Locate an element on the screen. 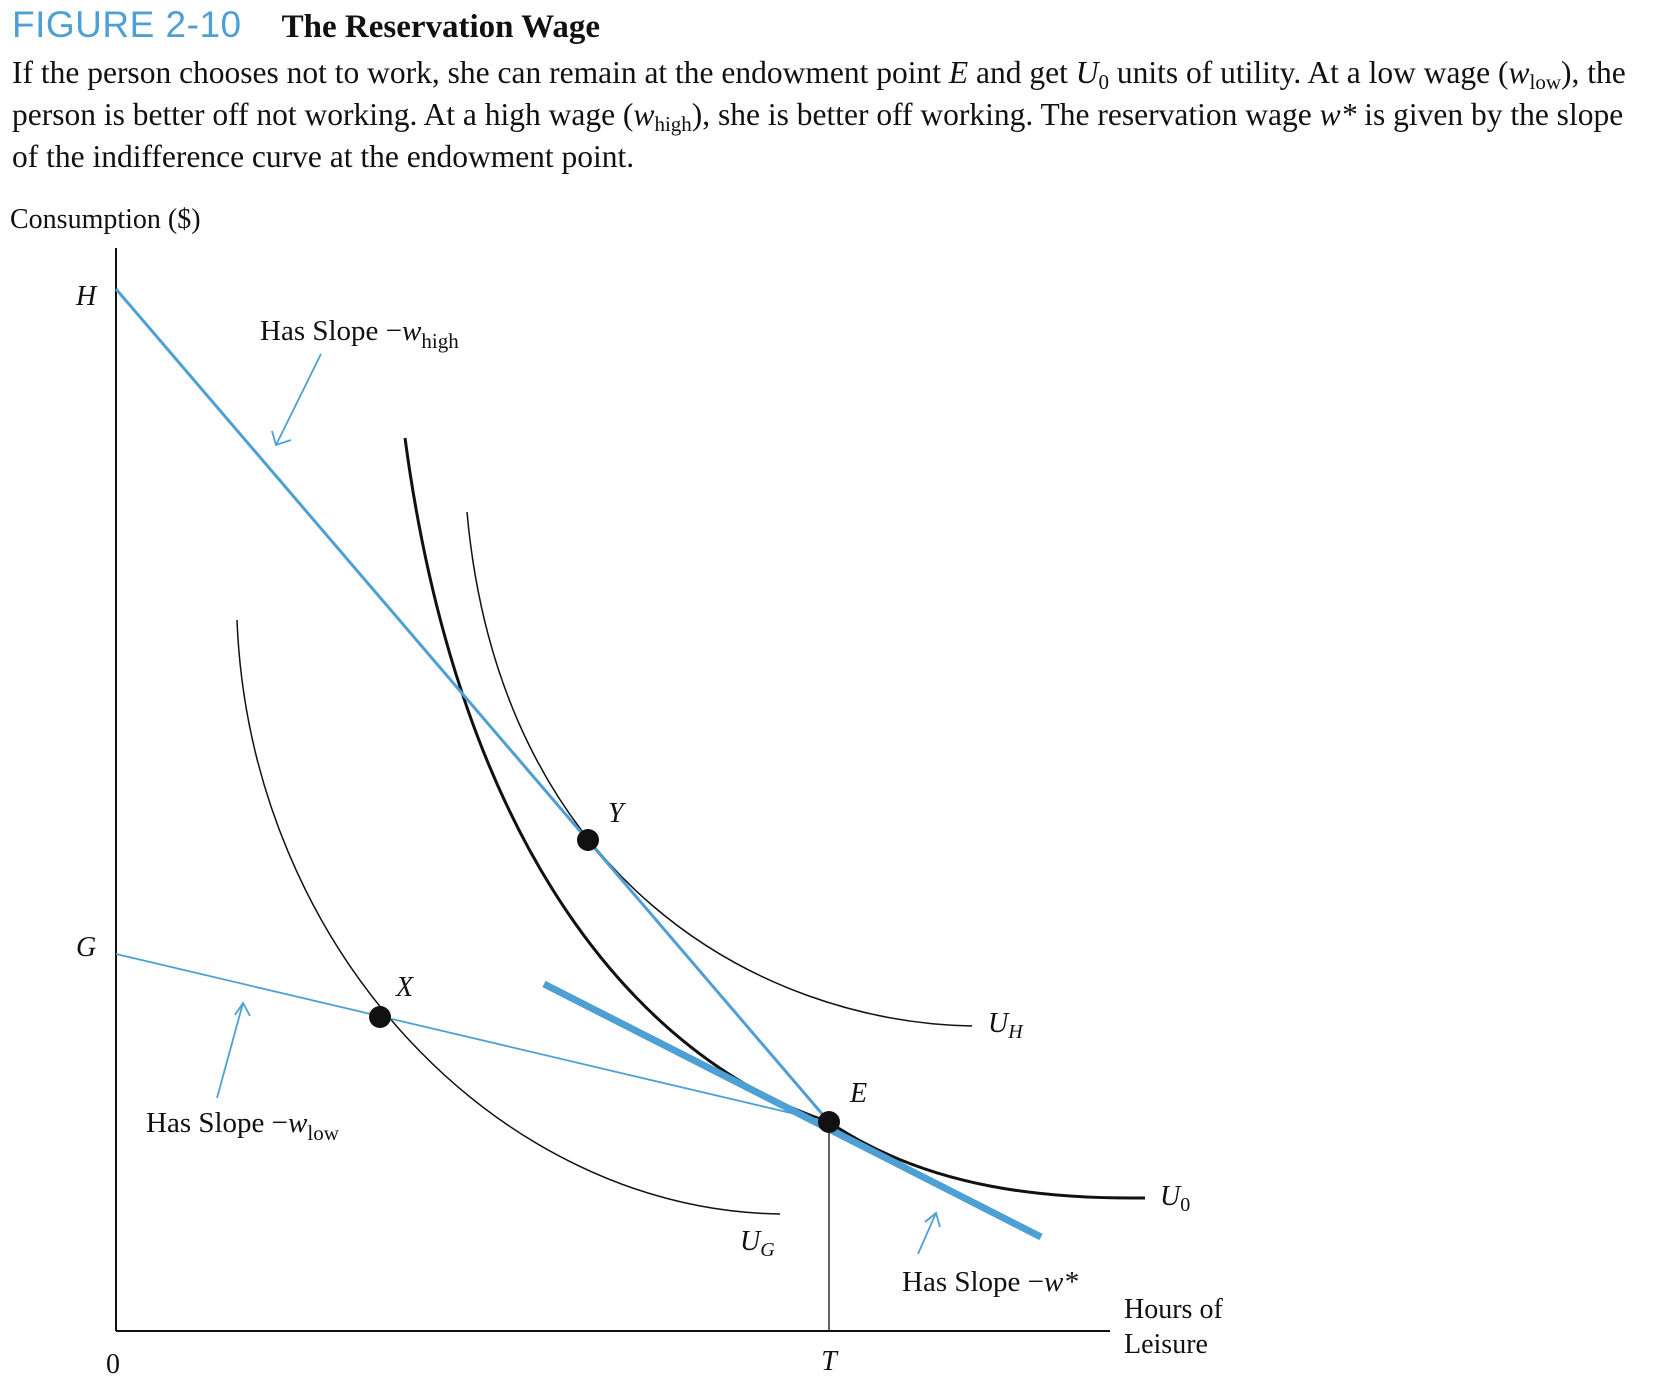  caption-wstar: w* is located at coordinates (1338, 114).